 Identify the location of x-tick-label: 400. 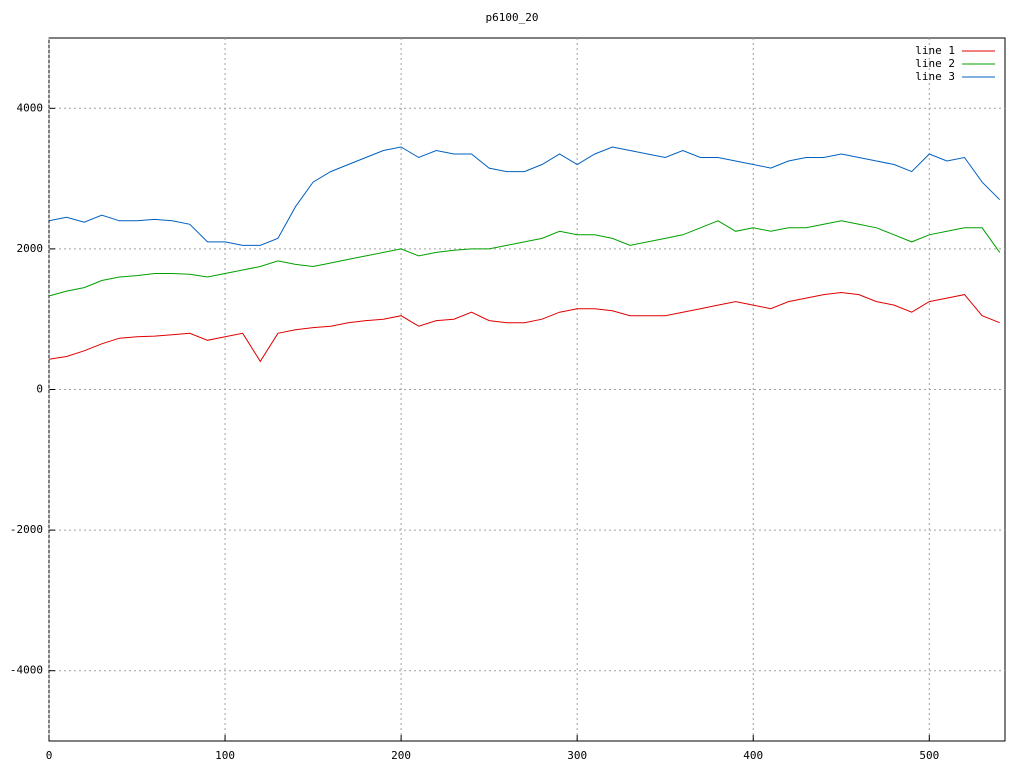
(753, 755).